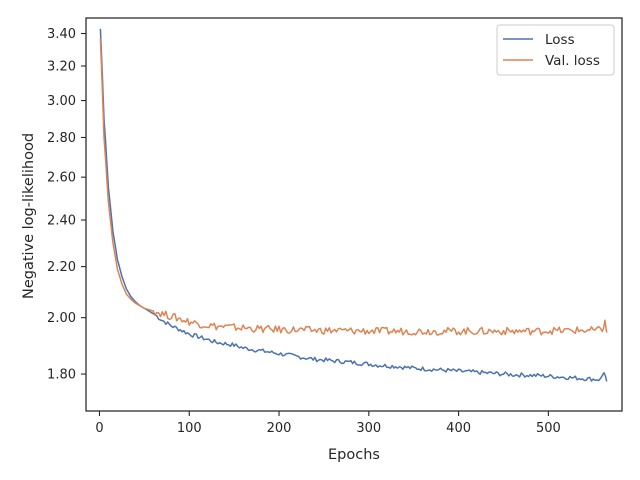 The width and height of the screenshot is (640, 480). Describe the element at coordinates (61, 375) in the screenshot. I see `y-tick-label: 1.80` at that location.